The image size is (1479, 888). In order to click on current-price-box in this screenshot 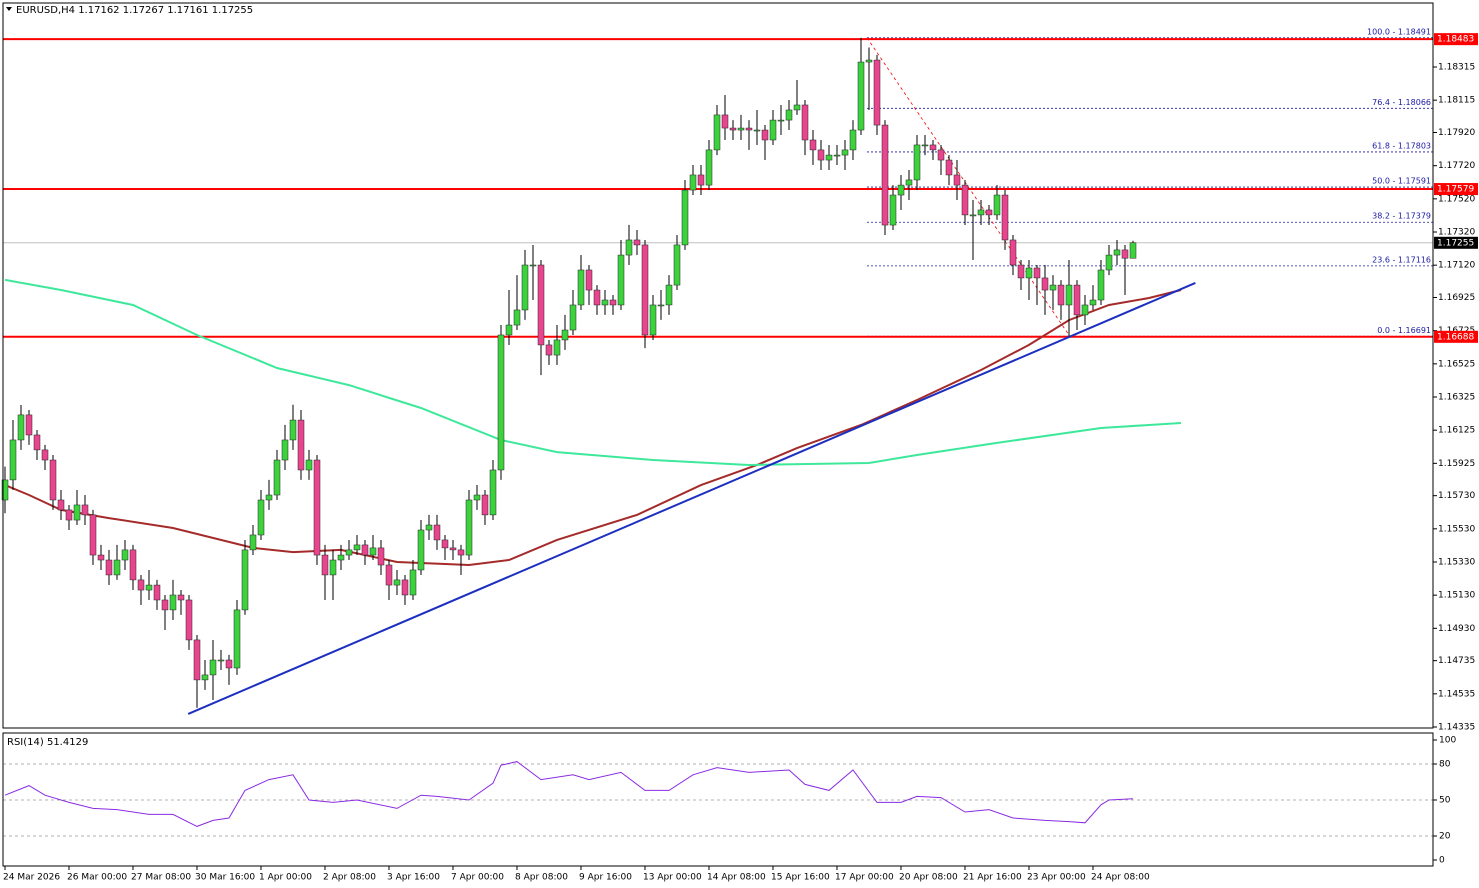, I will do `click(1456, 242)`.